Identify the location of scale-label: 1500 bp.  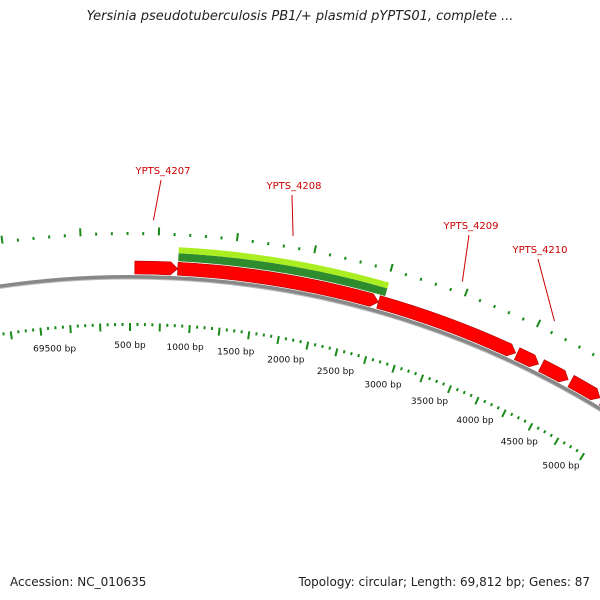
(235, 353).